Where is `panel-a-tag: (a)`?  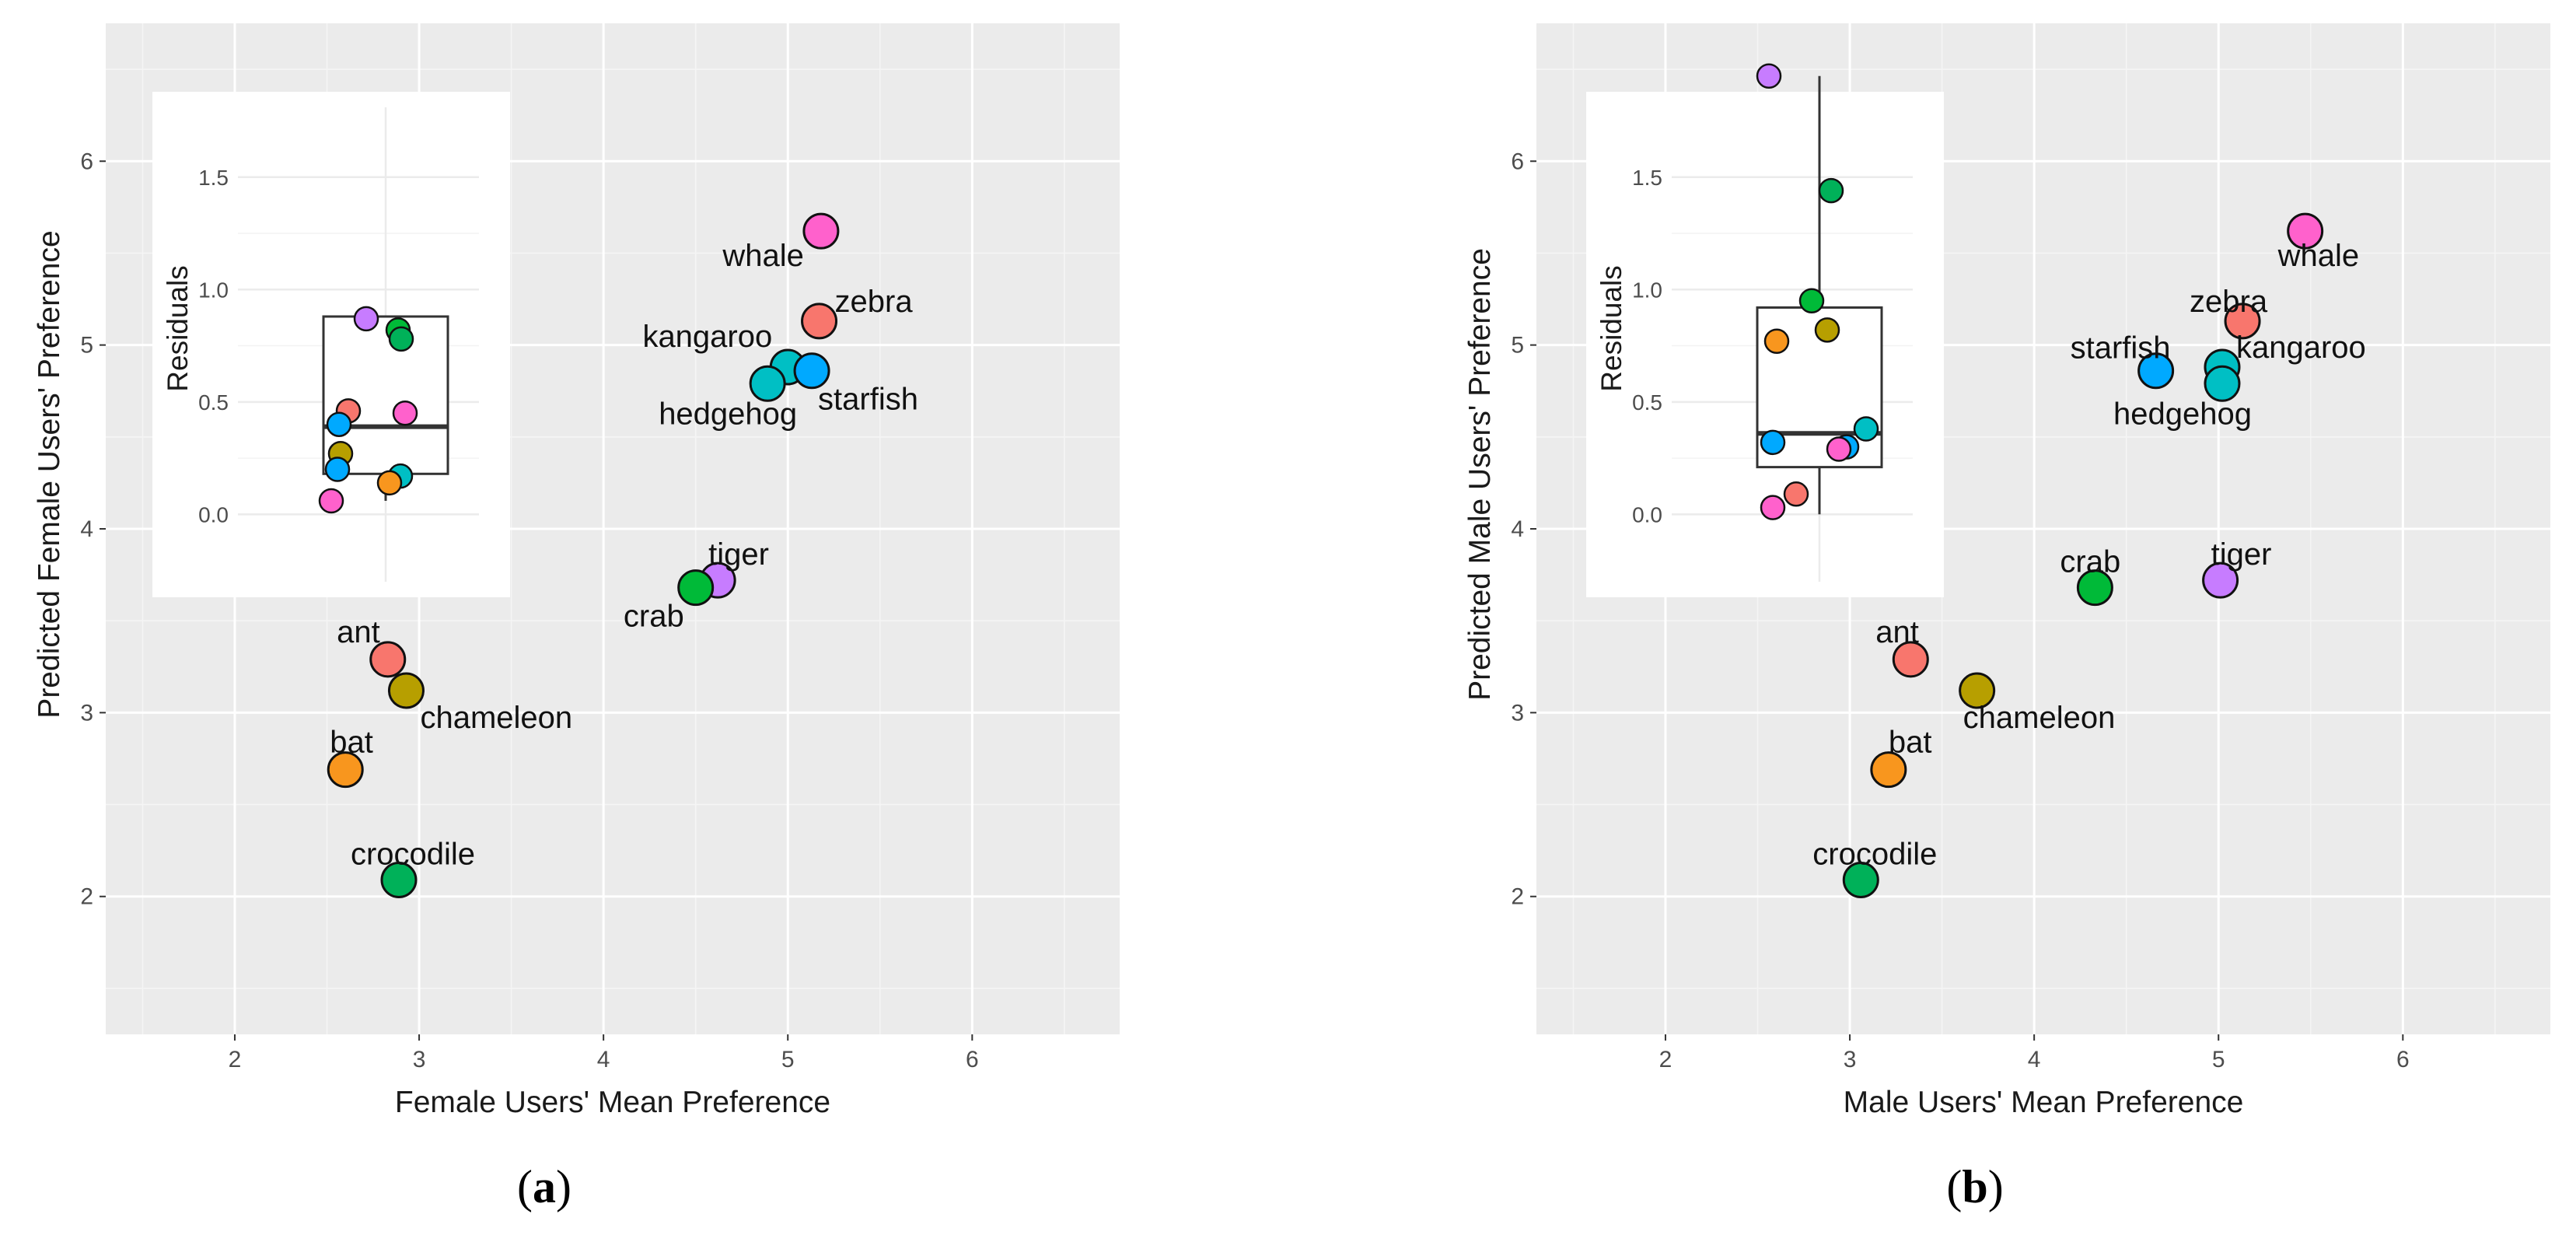
panel-a-tag: (a) is located at coordinates (544, 1186).